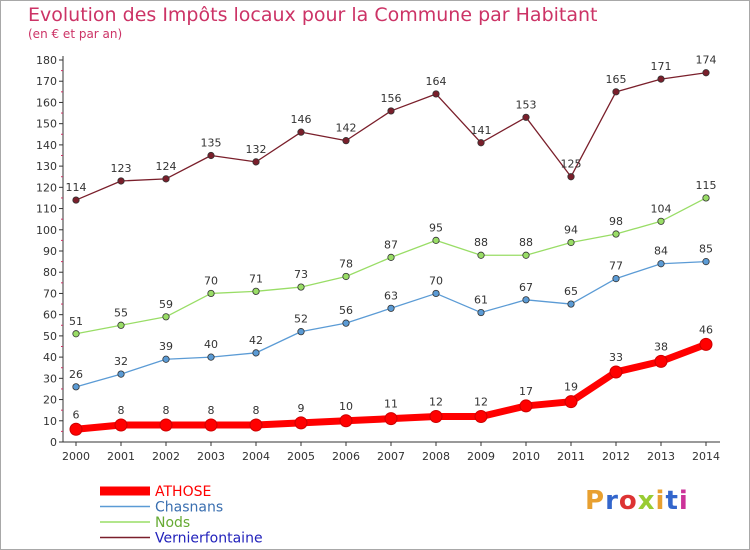 This screenshot has width=750, height=550. I want to click on legend-label-nods: Nods, so click(172, 523).